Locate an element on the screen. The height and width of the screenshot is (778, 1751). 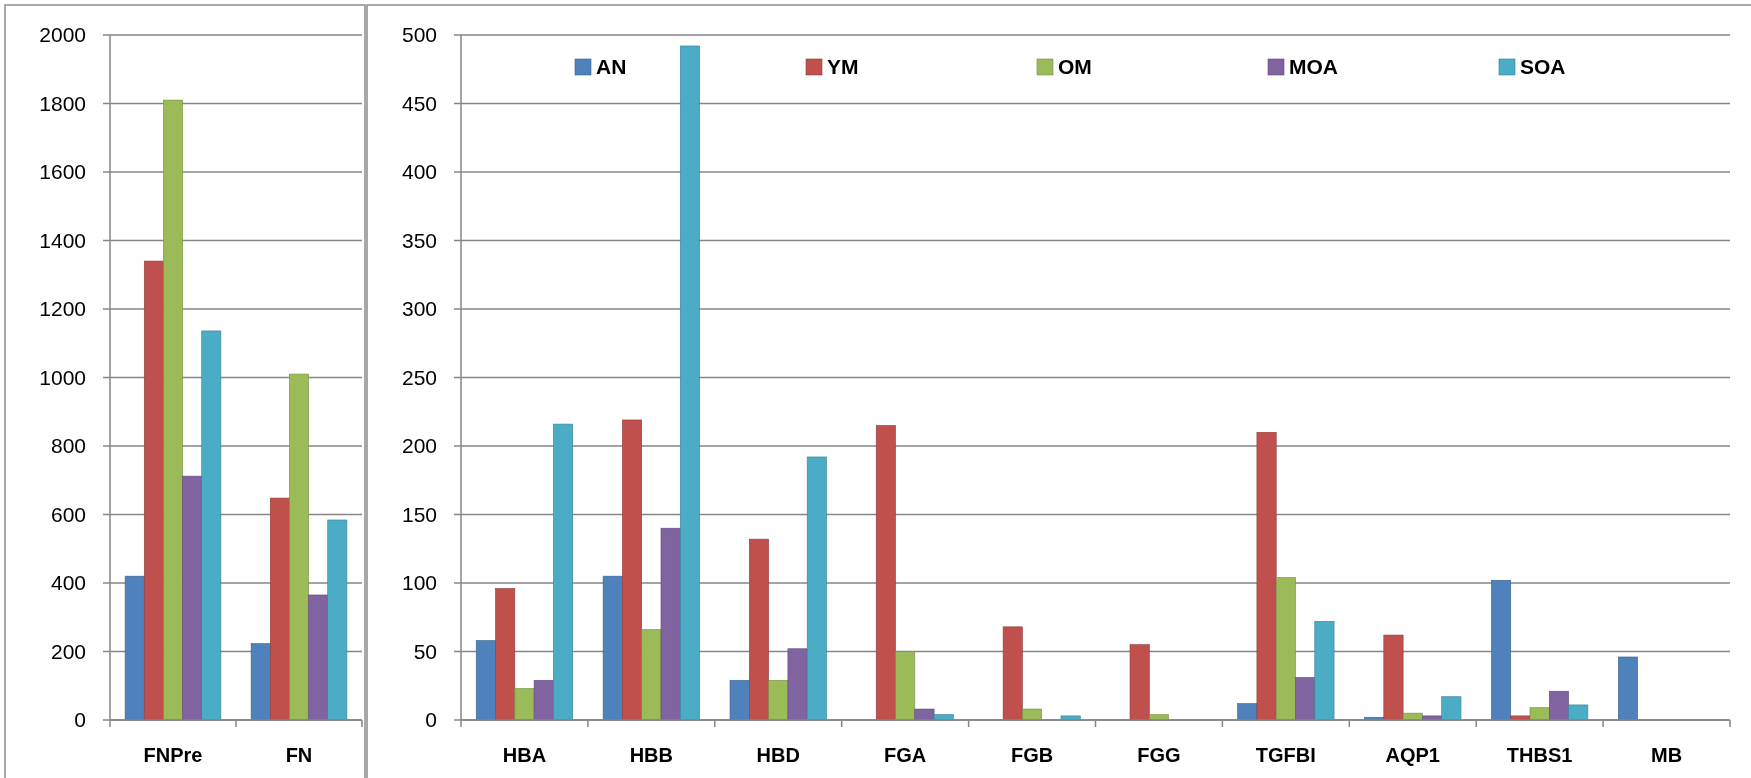
y-tick-label: 1800 is located at coordinates (62, 103).